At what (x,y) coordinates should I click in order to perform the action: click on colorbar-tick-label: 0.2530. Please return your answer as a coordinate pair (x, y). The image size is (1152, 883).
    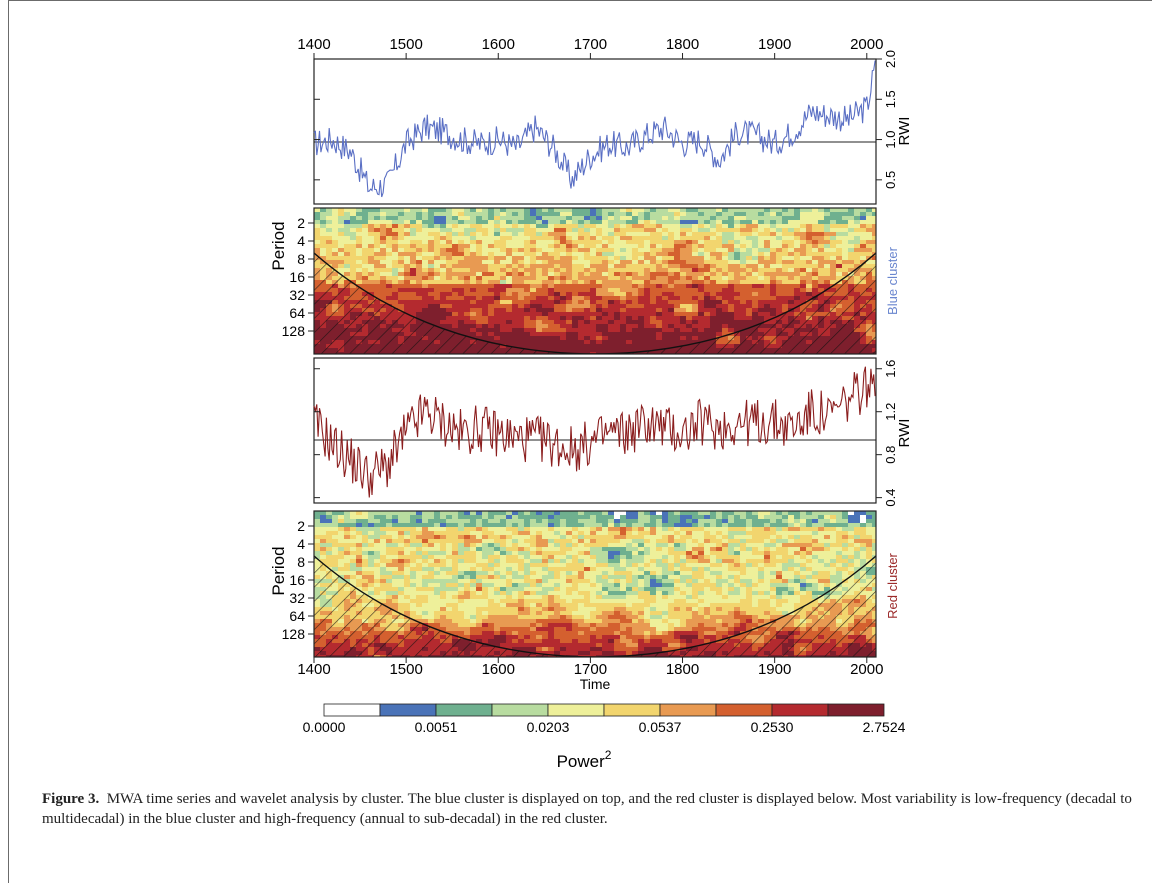
    Looking at the image, I should click on (772, 727).